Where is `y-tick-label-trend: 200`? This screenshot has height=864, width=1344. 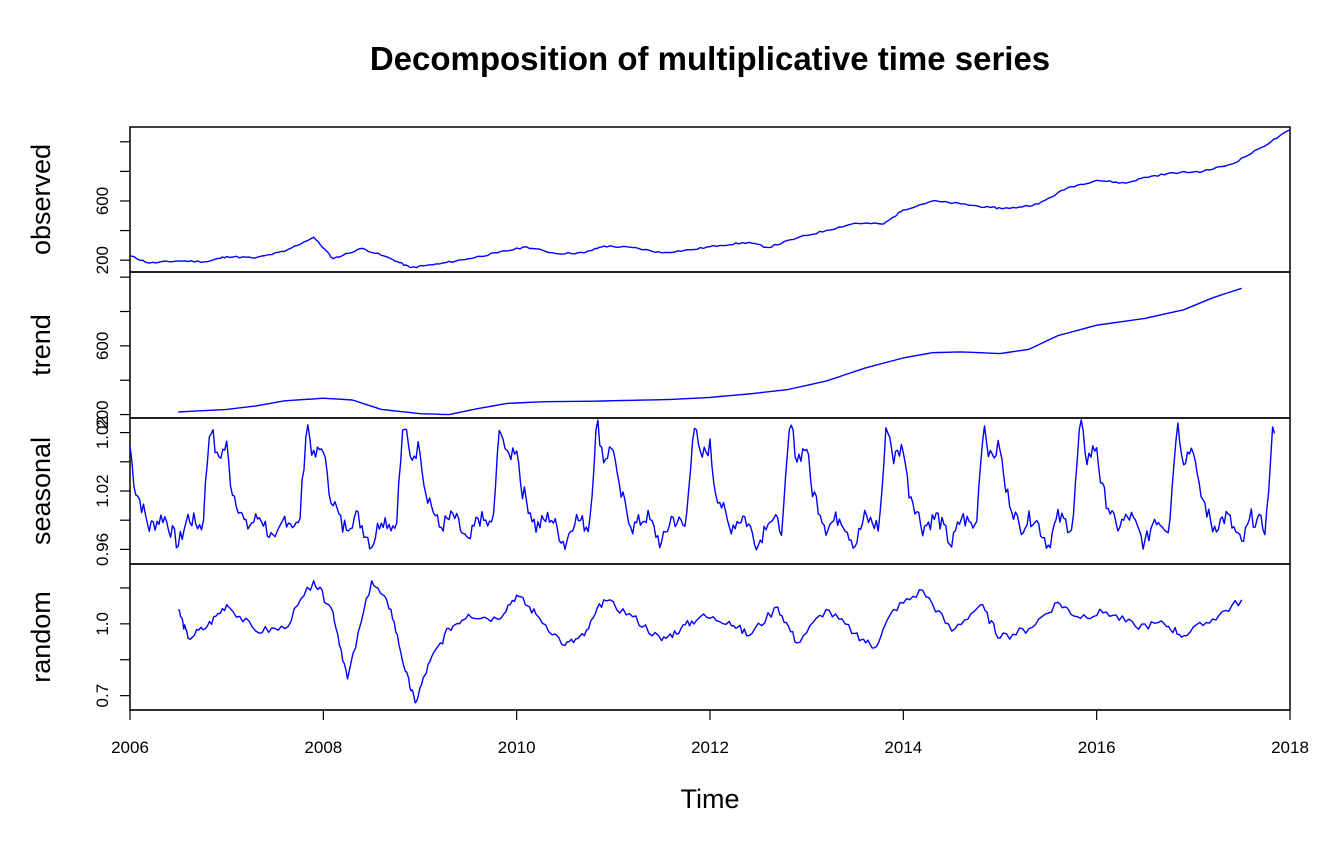 y-tick-label-trend: 200 is located at coordinates (102, 414).